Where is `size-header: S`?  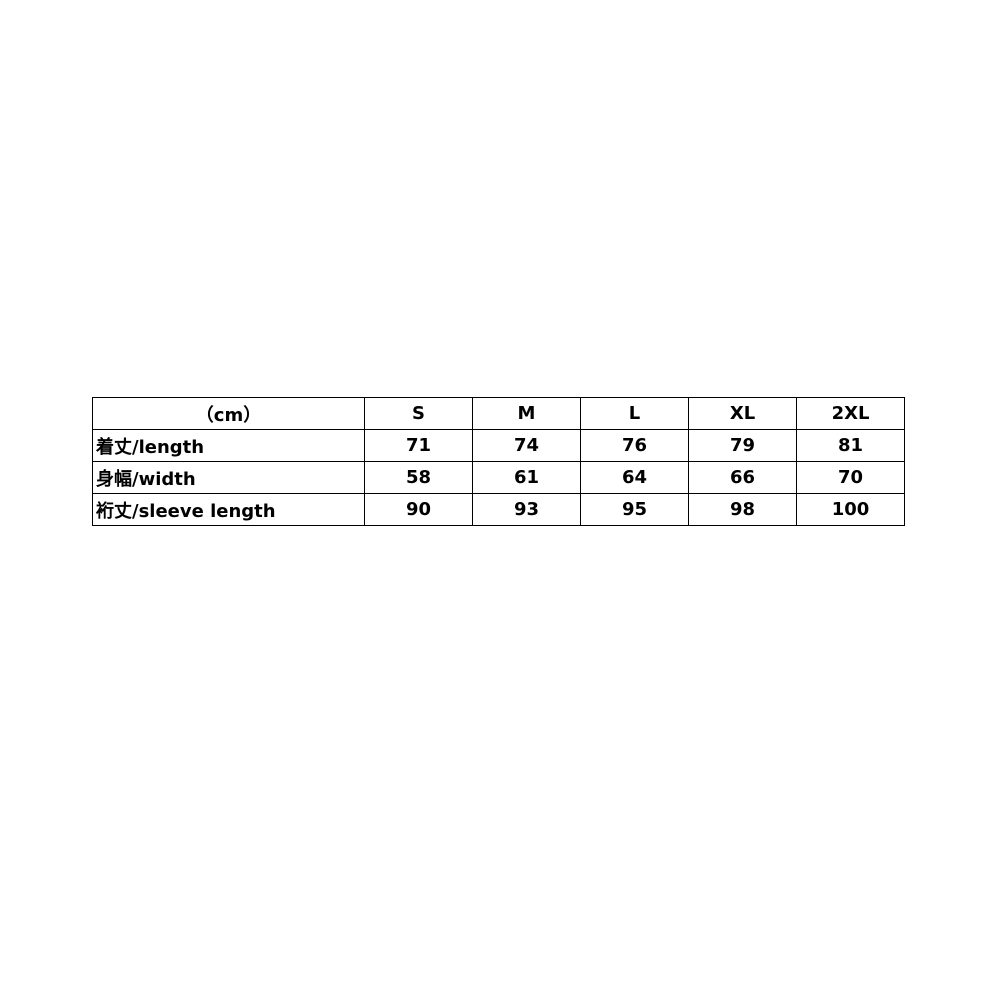 size-header: S is located at coordinates (418, 413).